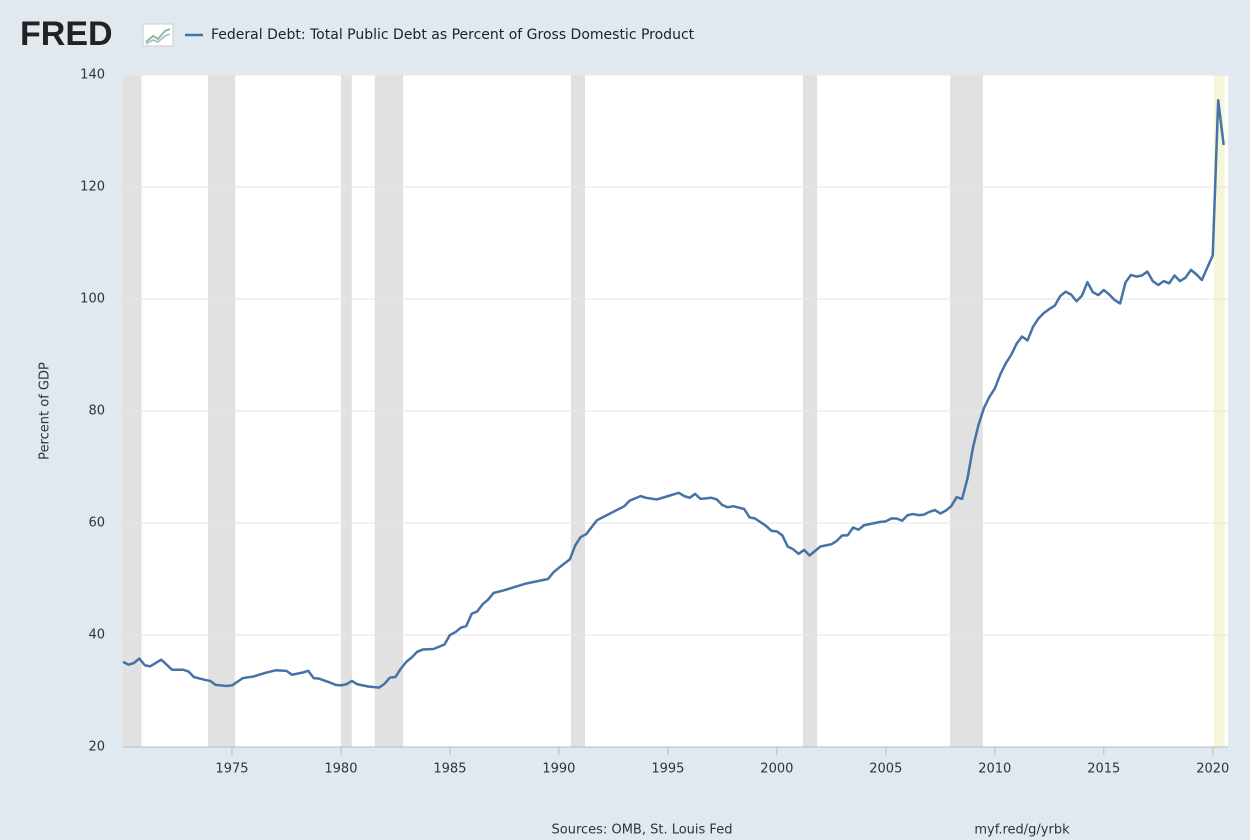  Describe the element at coordinates (66, 34) in the screenshot. I see `logo: FRED` at that location.